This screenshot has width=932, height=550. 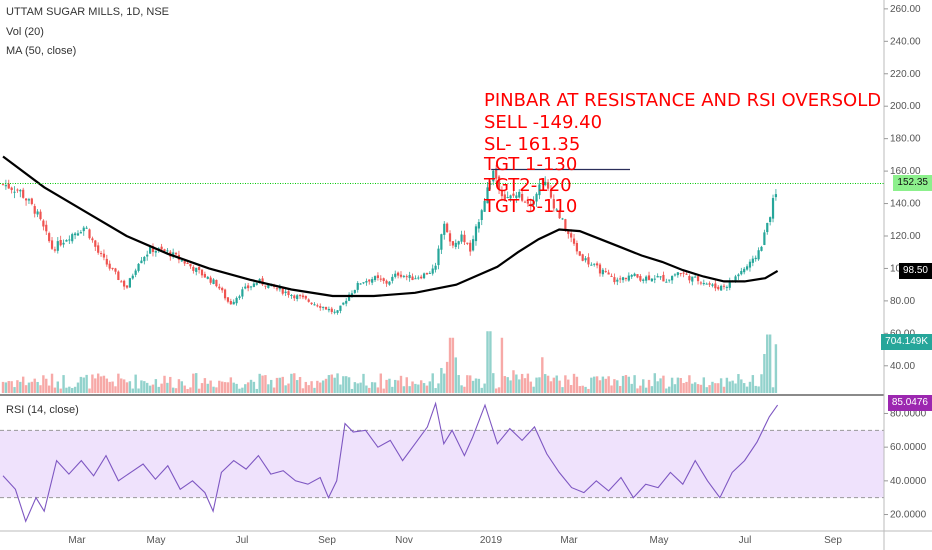 What do you see at coordinates (908, 447) in the screenshot?
I see `rsi-tick-label: 60.0000` at bounding box center [908, 447].